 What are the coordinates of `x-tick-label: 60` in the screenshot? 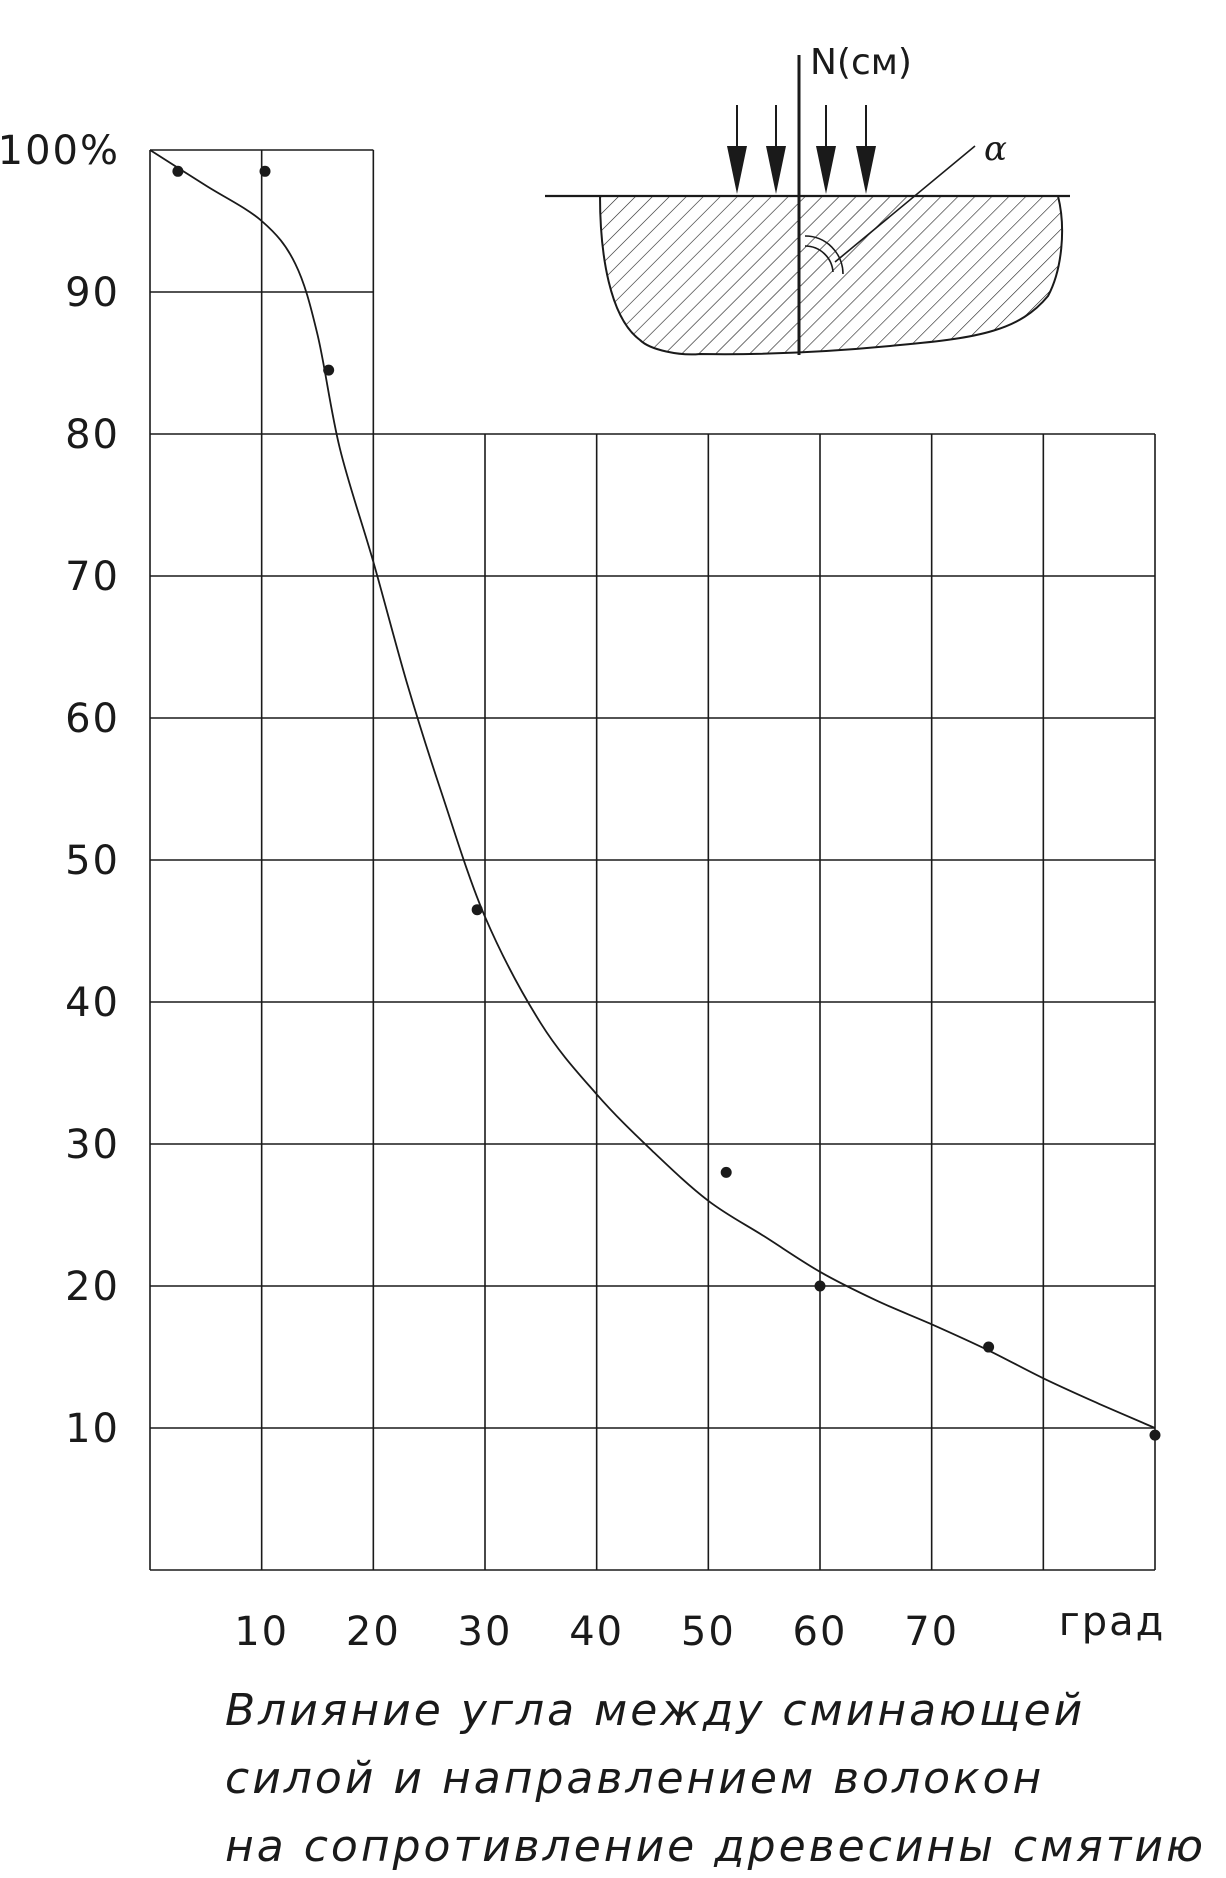 It's located at (820, 1632).